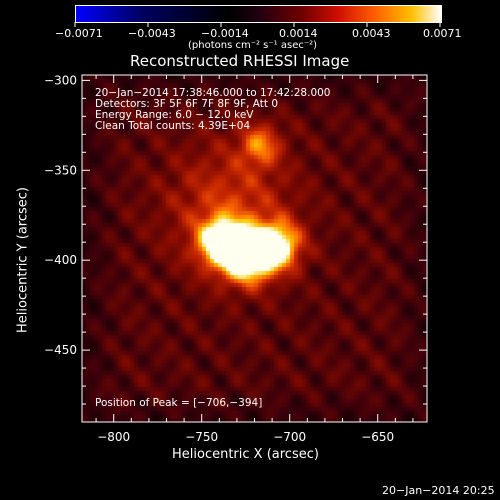 The width and height of the screenshot is (500, 500). I want to click on x-tick-label: −650, so click(377, 437).